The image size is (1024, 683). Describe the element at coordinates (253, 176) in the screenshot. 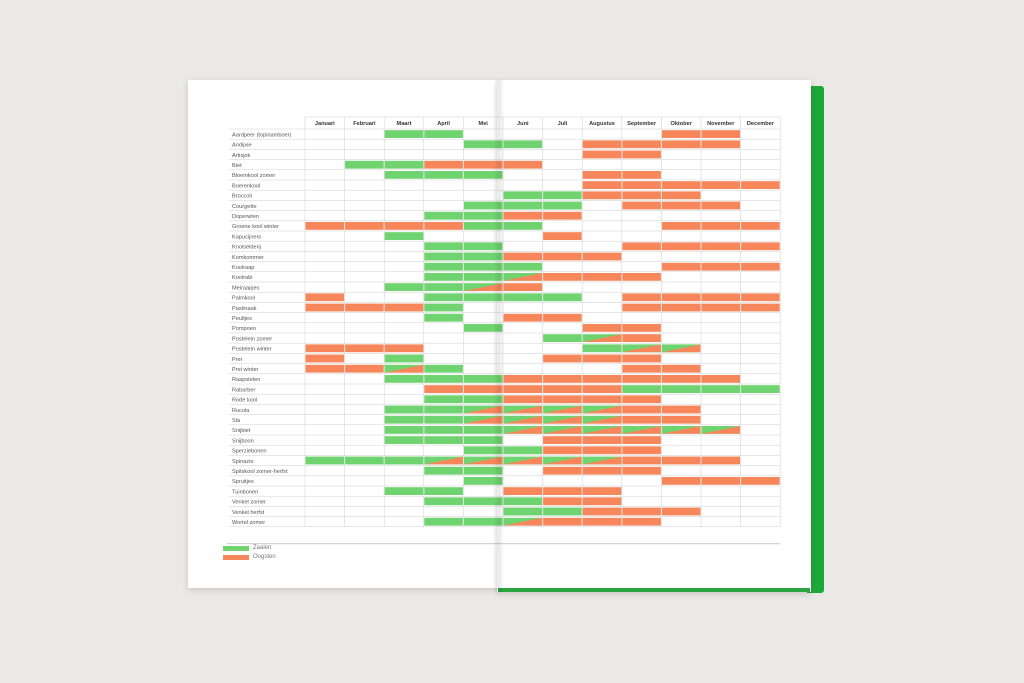

I see `crop-name: Bloemkool zomer` at that location.